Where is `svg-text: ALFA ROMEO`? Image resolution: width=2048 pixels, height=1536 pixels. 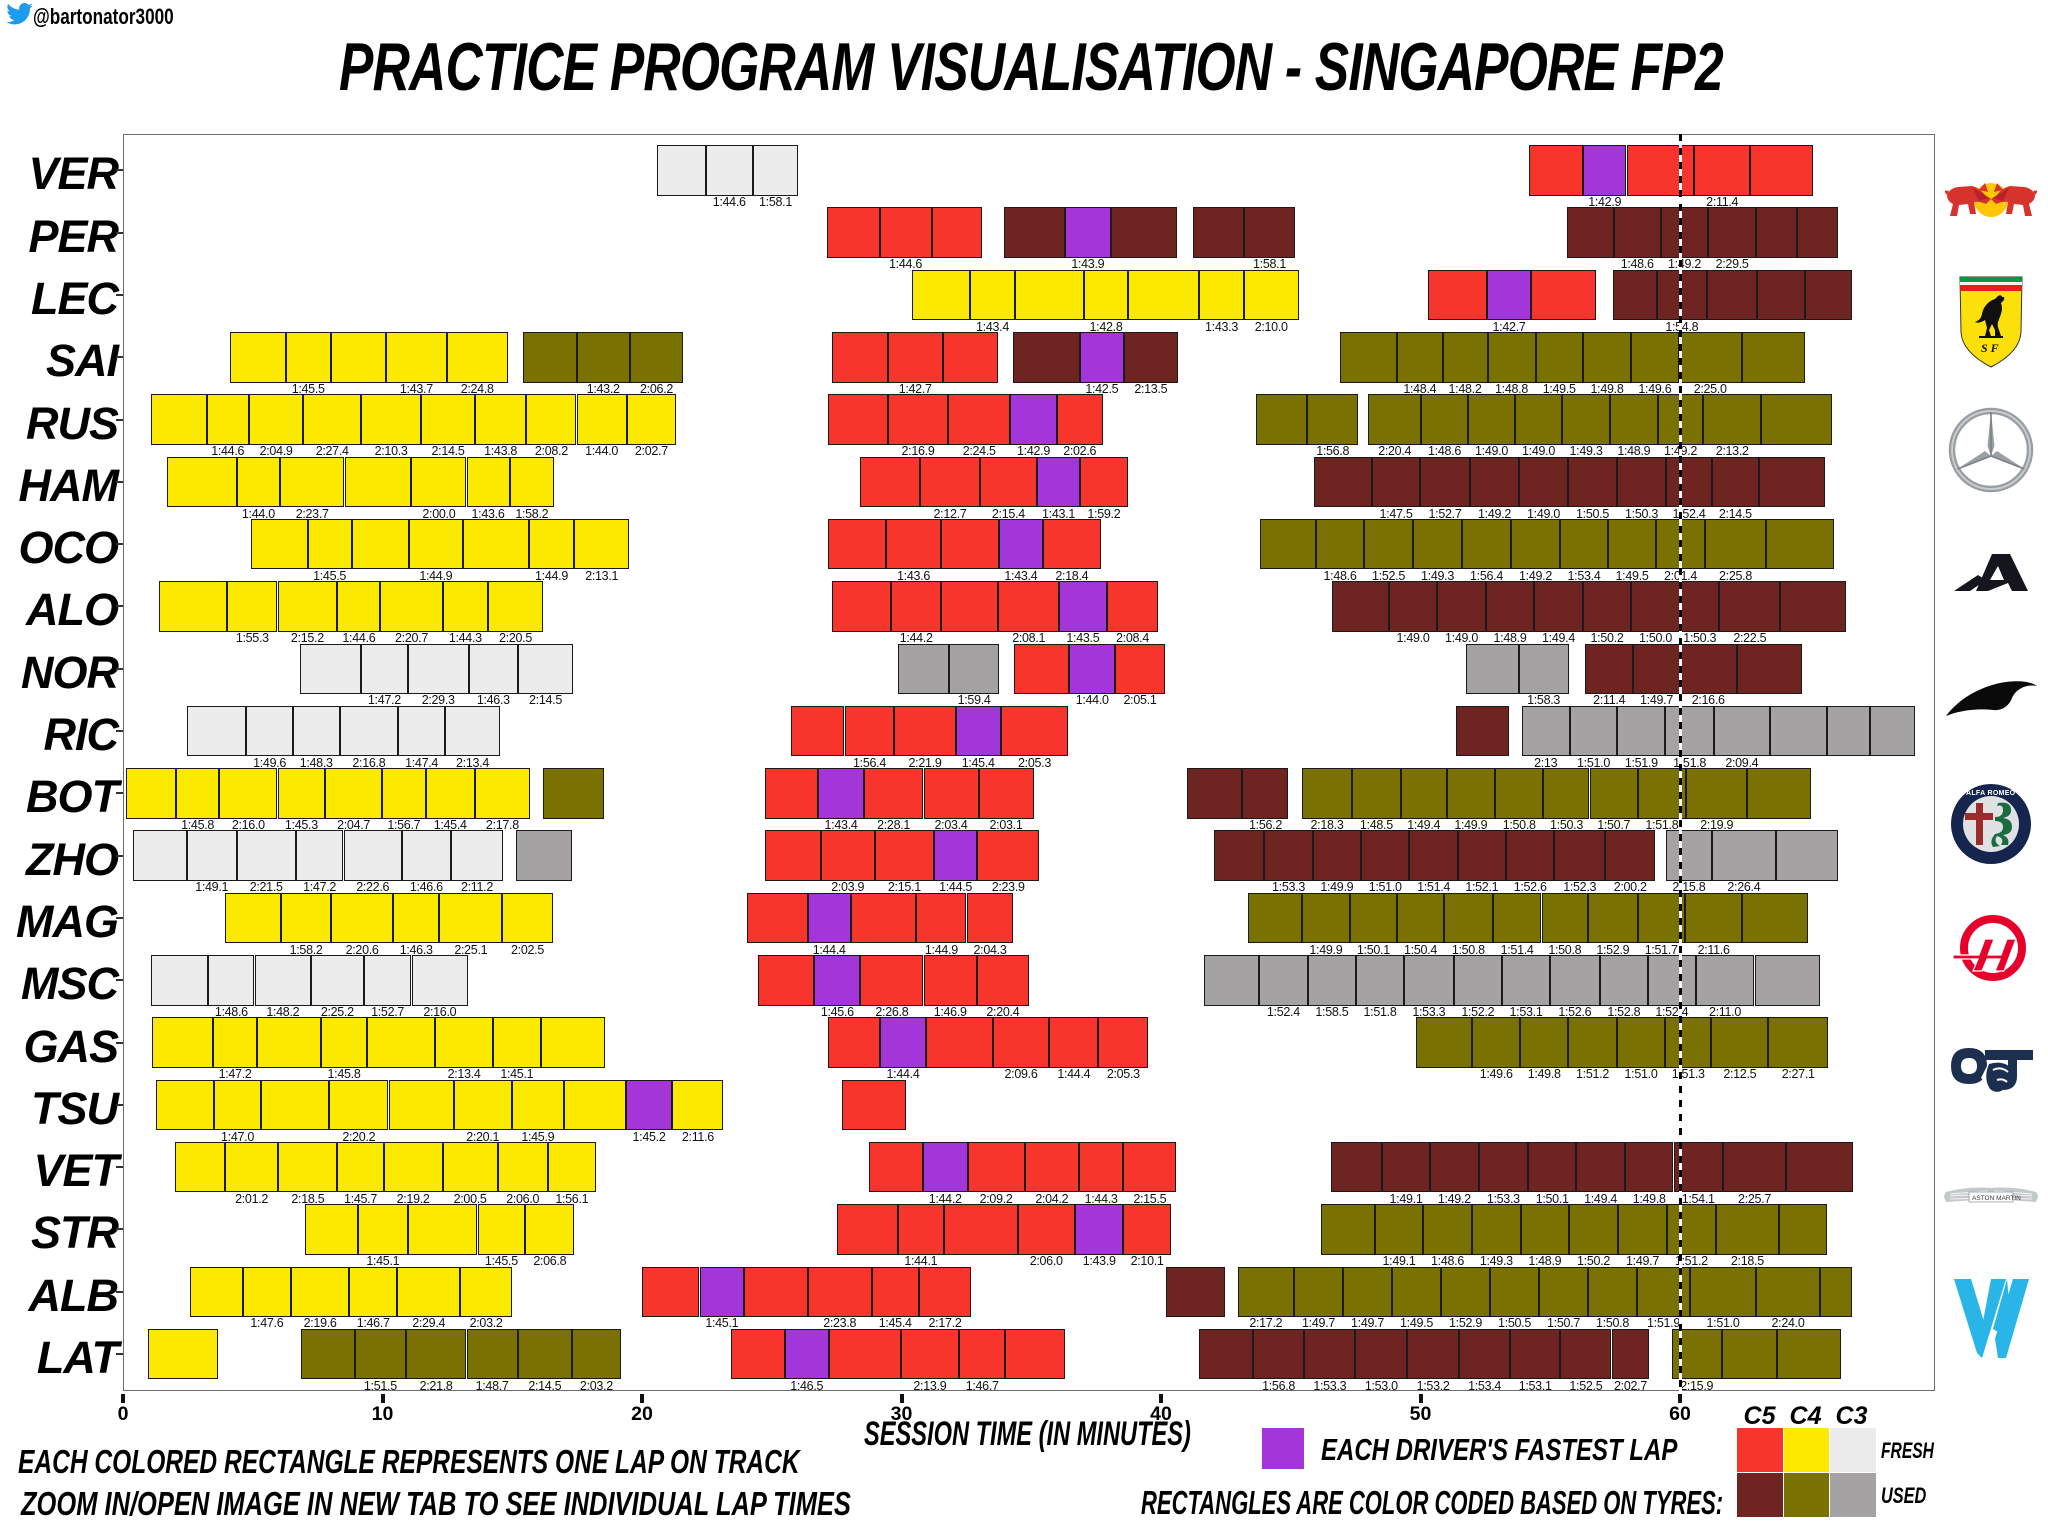
svg-text: ALFA ROMEO is located at coordinates (1991, 793).